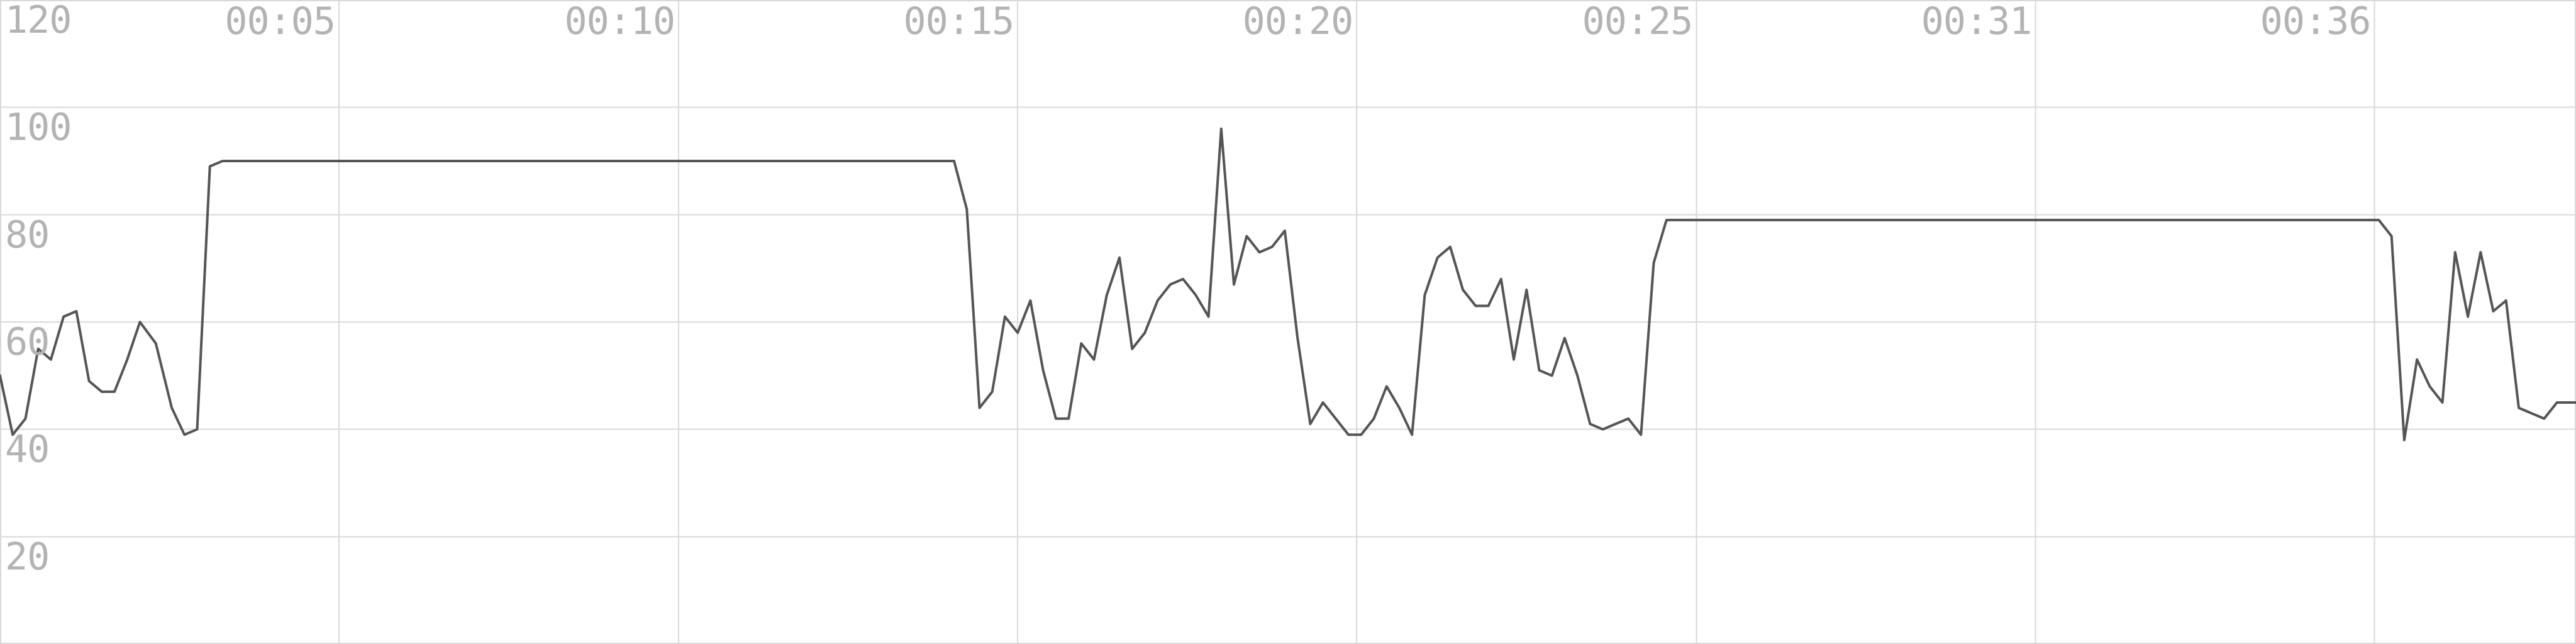 Image resolution: width=2576 pixels, height=644 pixels. Describe the element at coordinates (27, 235) in the screenshot. I see `y-tick-label: 80` at that location.